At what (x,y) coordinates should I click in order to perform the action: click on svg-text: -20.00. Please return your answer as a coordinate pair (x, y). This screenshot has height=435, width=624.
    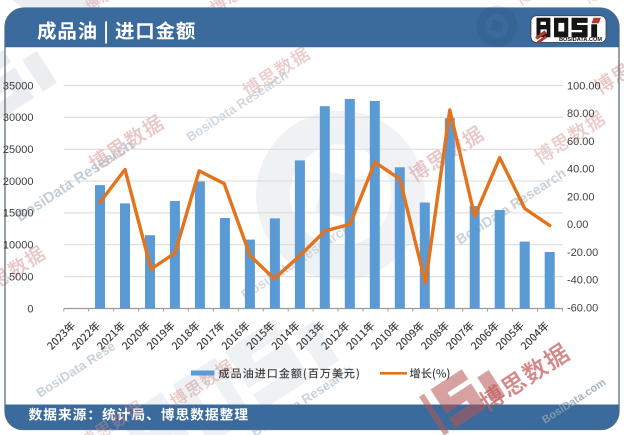
    Looking at the image, I should click on (582, 253).